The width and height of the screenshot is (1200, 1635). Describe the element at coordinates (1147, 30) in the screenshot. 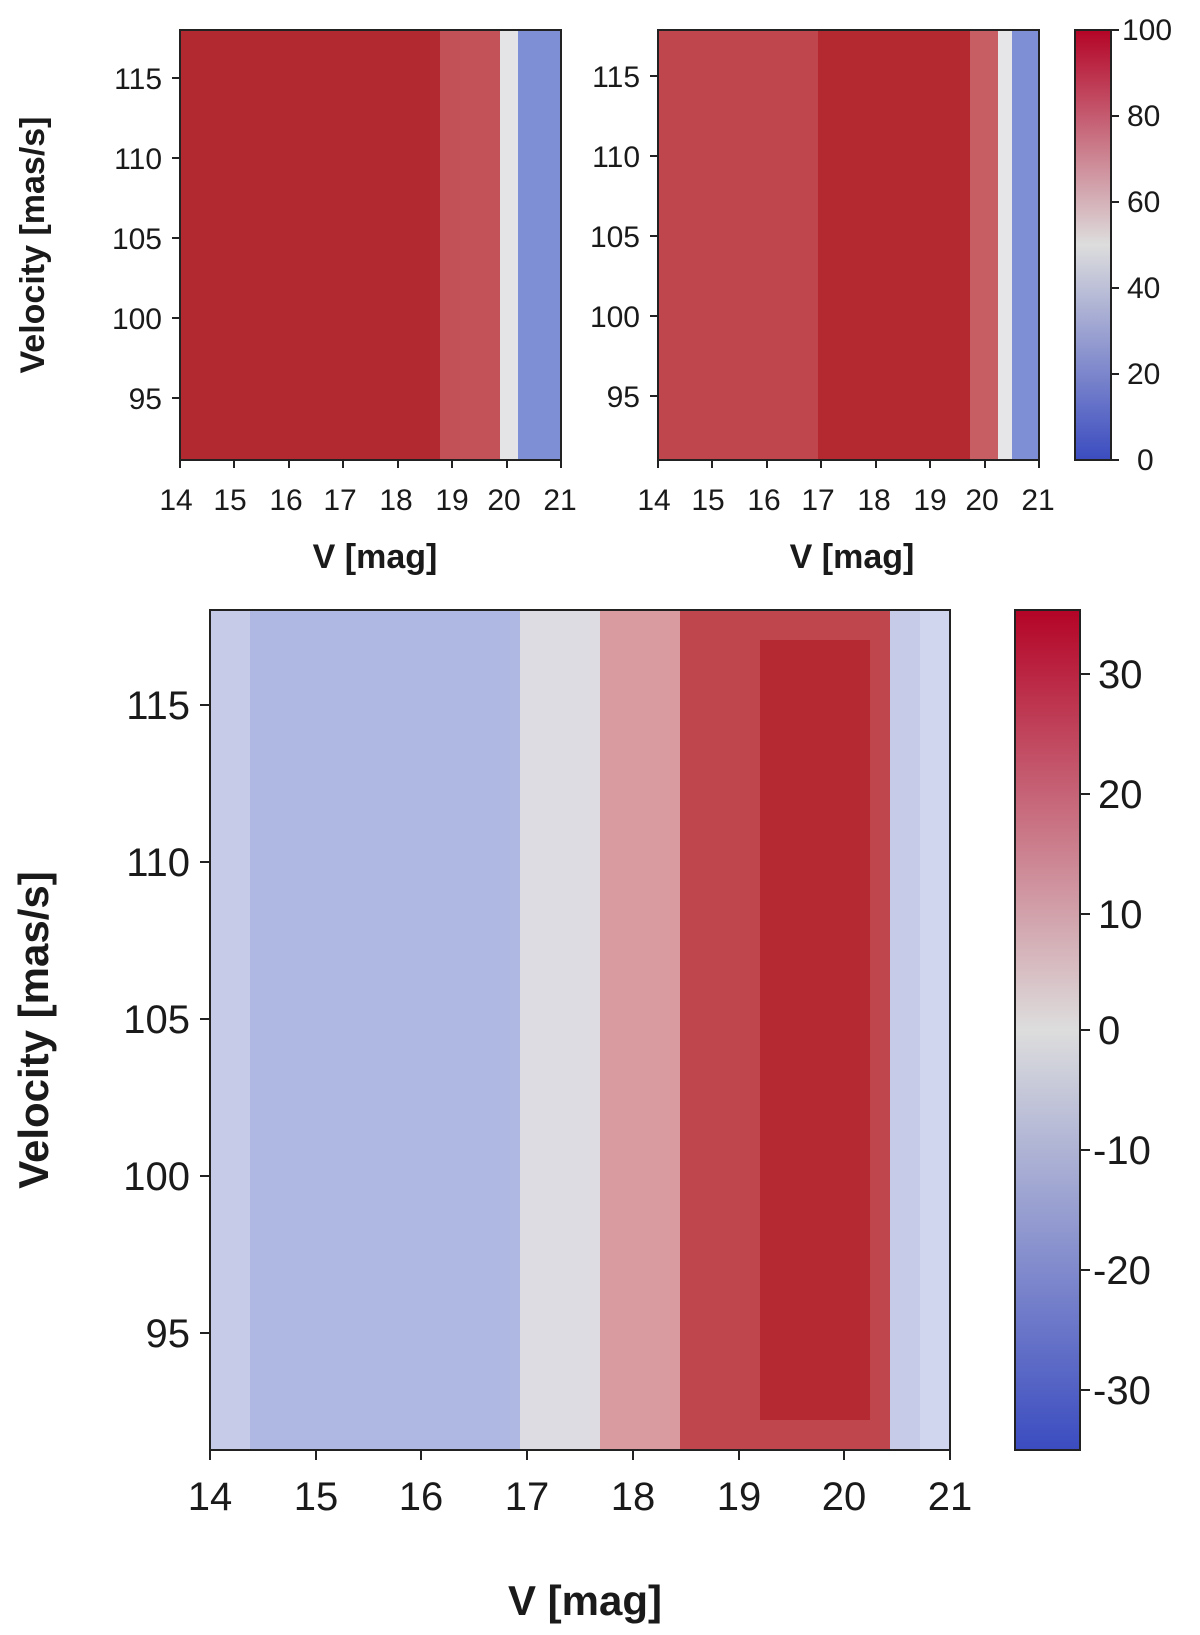

I see `colorbar-tick-label: 100` at that location.